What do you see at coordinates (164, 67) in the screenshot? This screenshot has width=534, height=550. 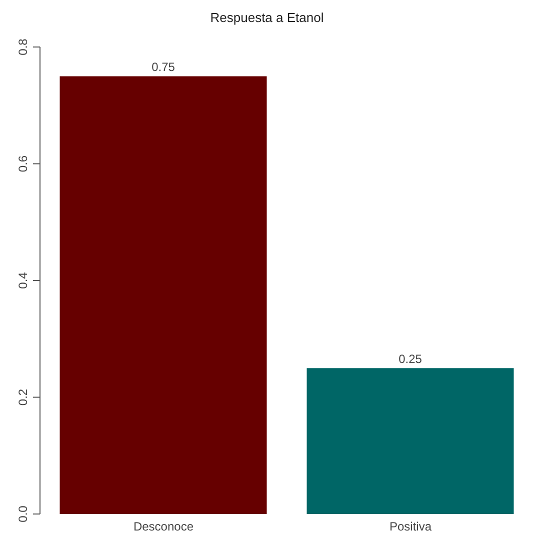 I see `data-label: 0.75` at bounding box center [164, 67].